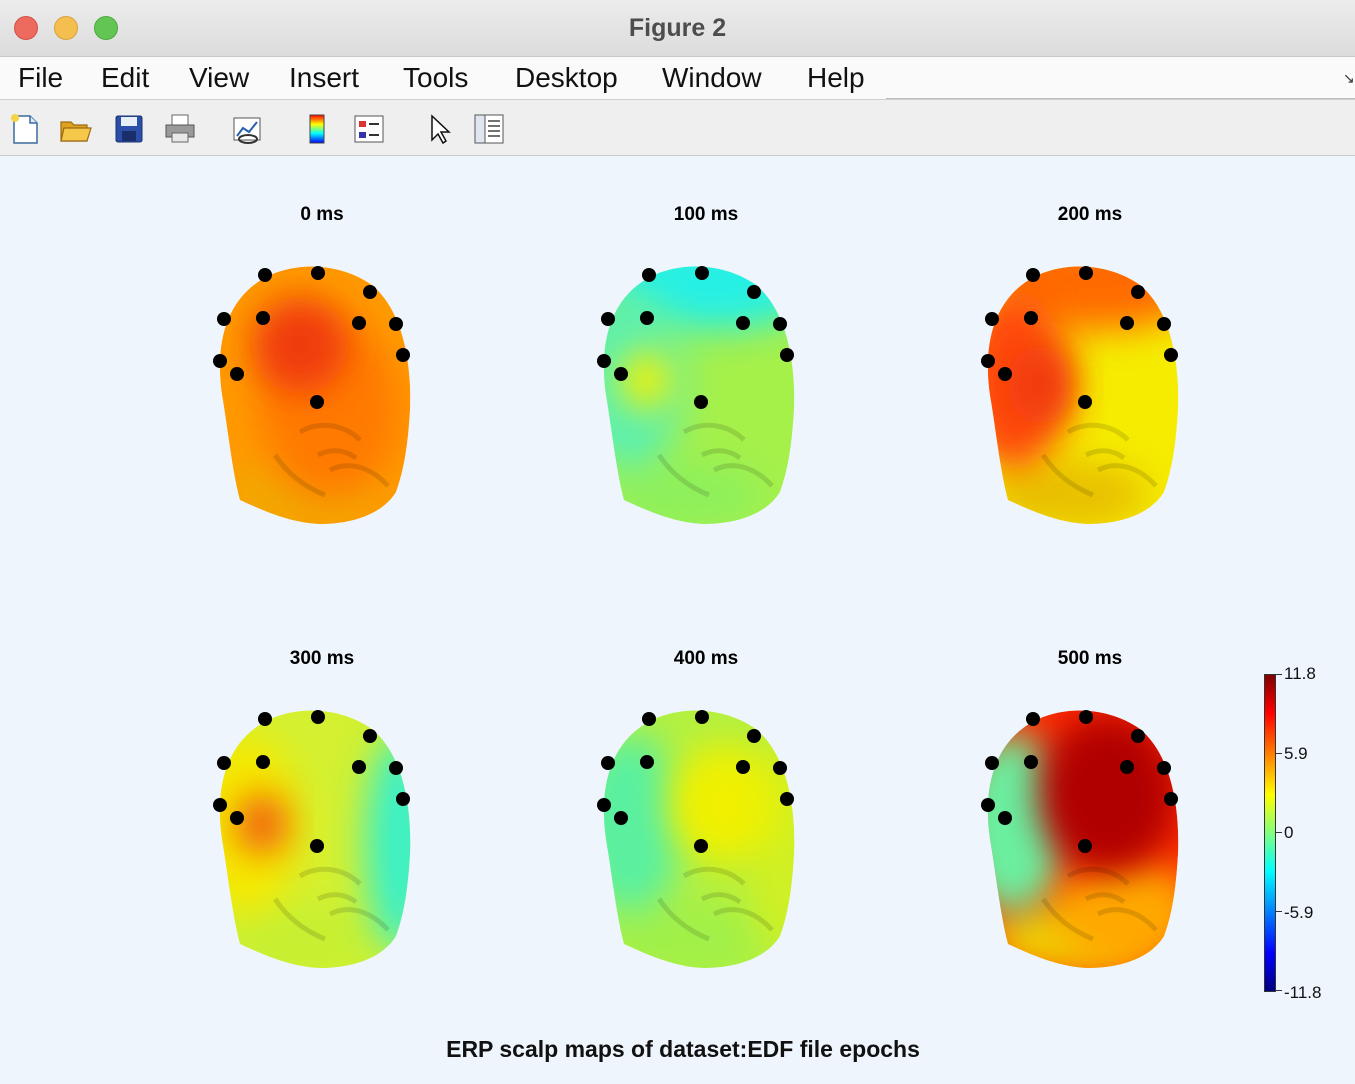 The width and height of the screenshot is (1355, 1084). What do you see at coordinates (66, 28) in the screenshot?
I see `minimize-button` at bounding box center [66, 28].